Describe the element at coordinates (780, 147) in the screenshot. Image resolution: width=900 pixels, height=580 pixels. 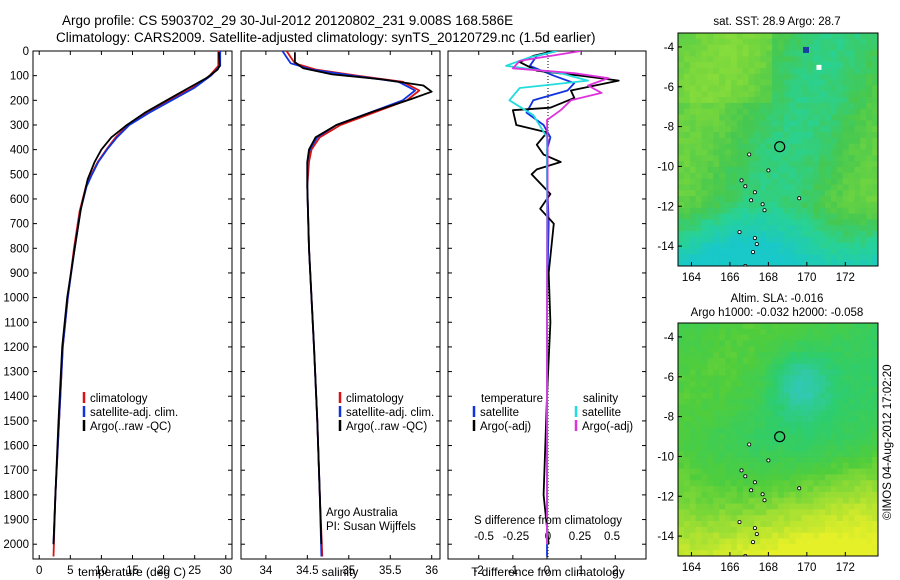
I see `argo-position-marker` at that location.